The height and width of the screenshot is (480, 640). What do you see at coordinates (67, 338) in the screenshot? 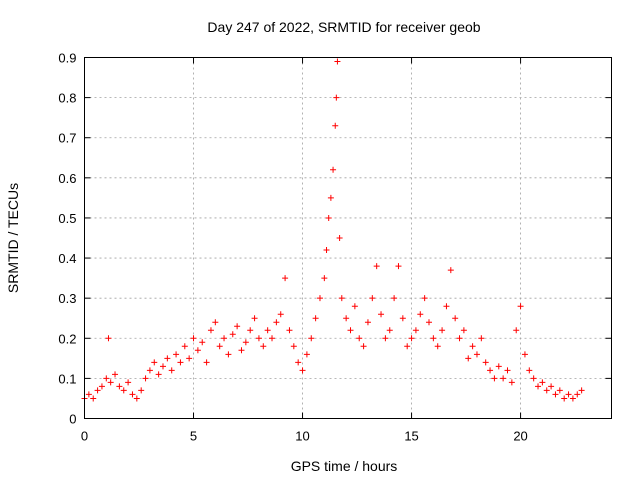
I see `y-tick-label: 0.2` at bounding box center [67, 338].